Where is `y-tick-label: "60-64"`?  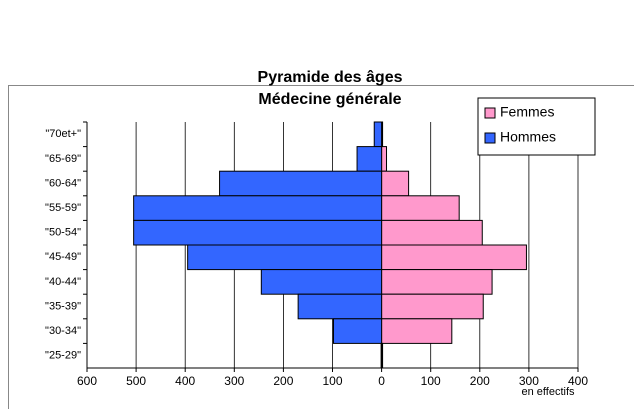
y-tick-label: "60-64" is located at coordinates (63, 183).